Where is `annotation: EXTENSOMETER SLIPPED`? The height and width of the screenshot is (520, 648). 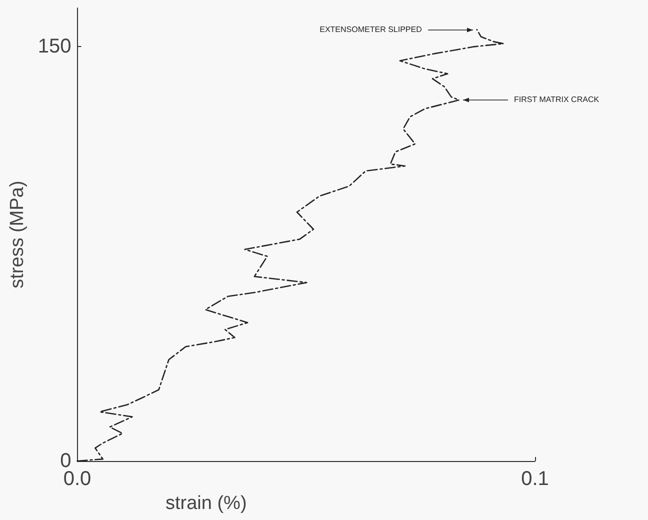 annotation: EXTENSOMETER SLIPPED is located at coordinates (371, 29).